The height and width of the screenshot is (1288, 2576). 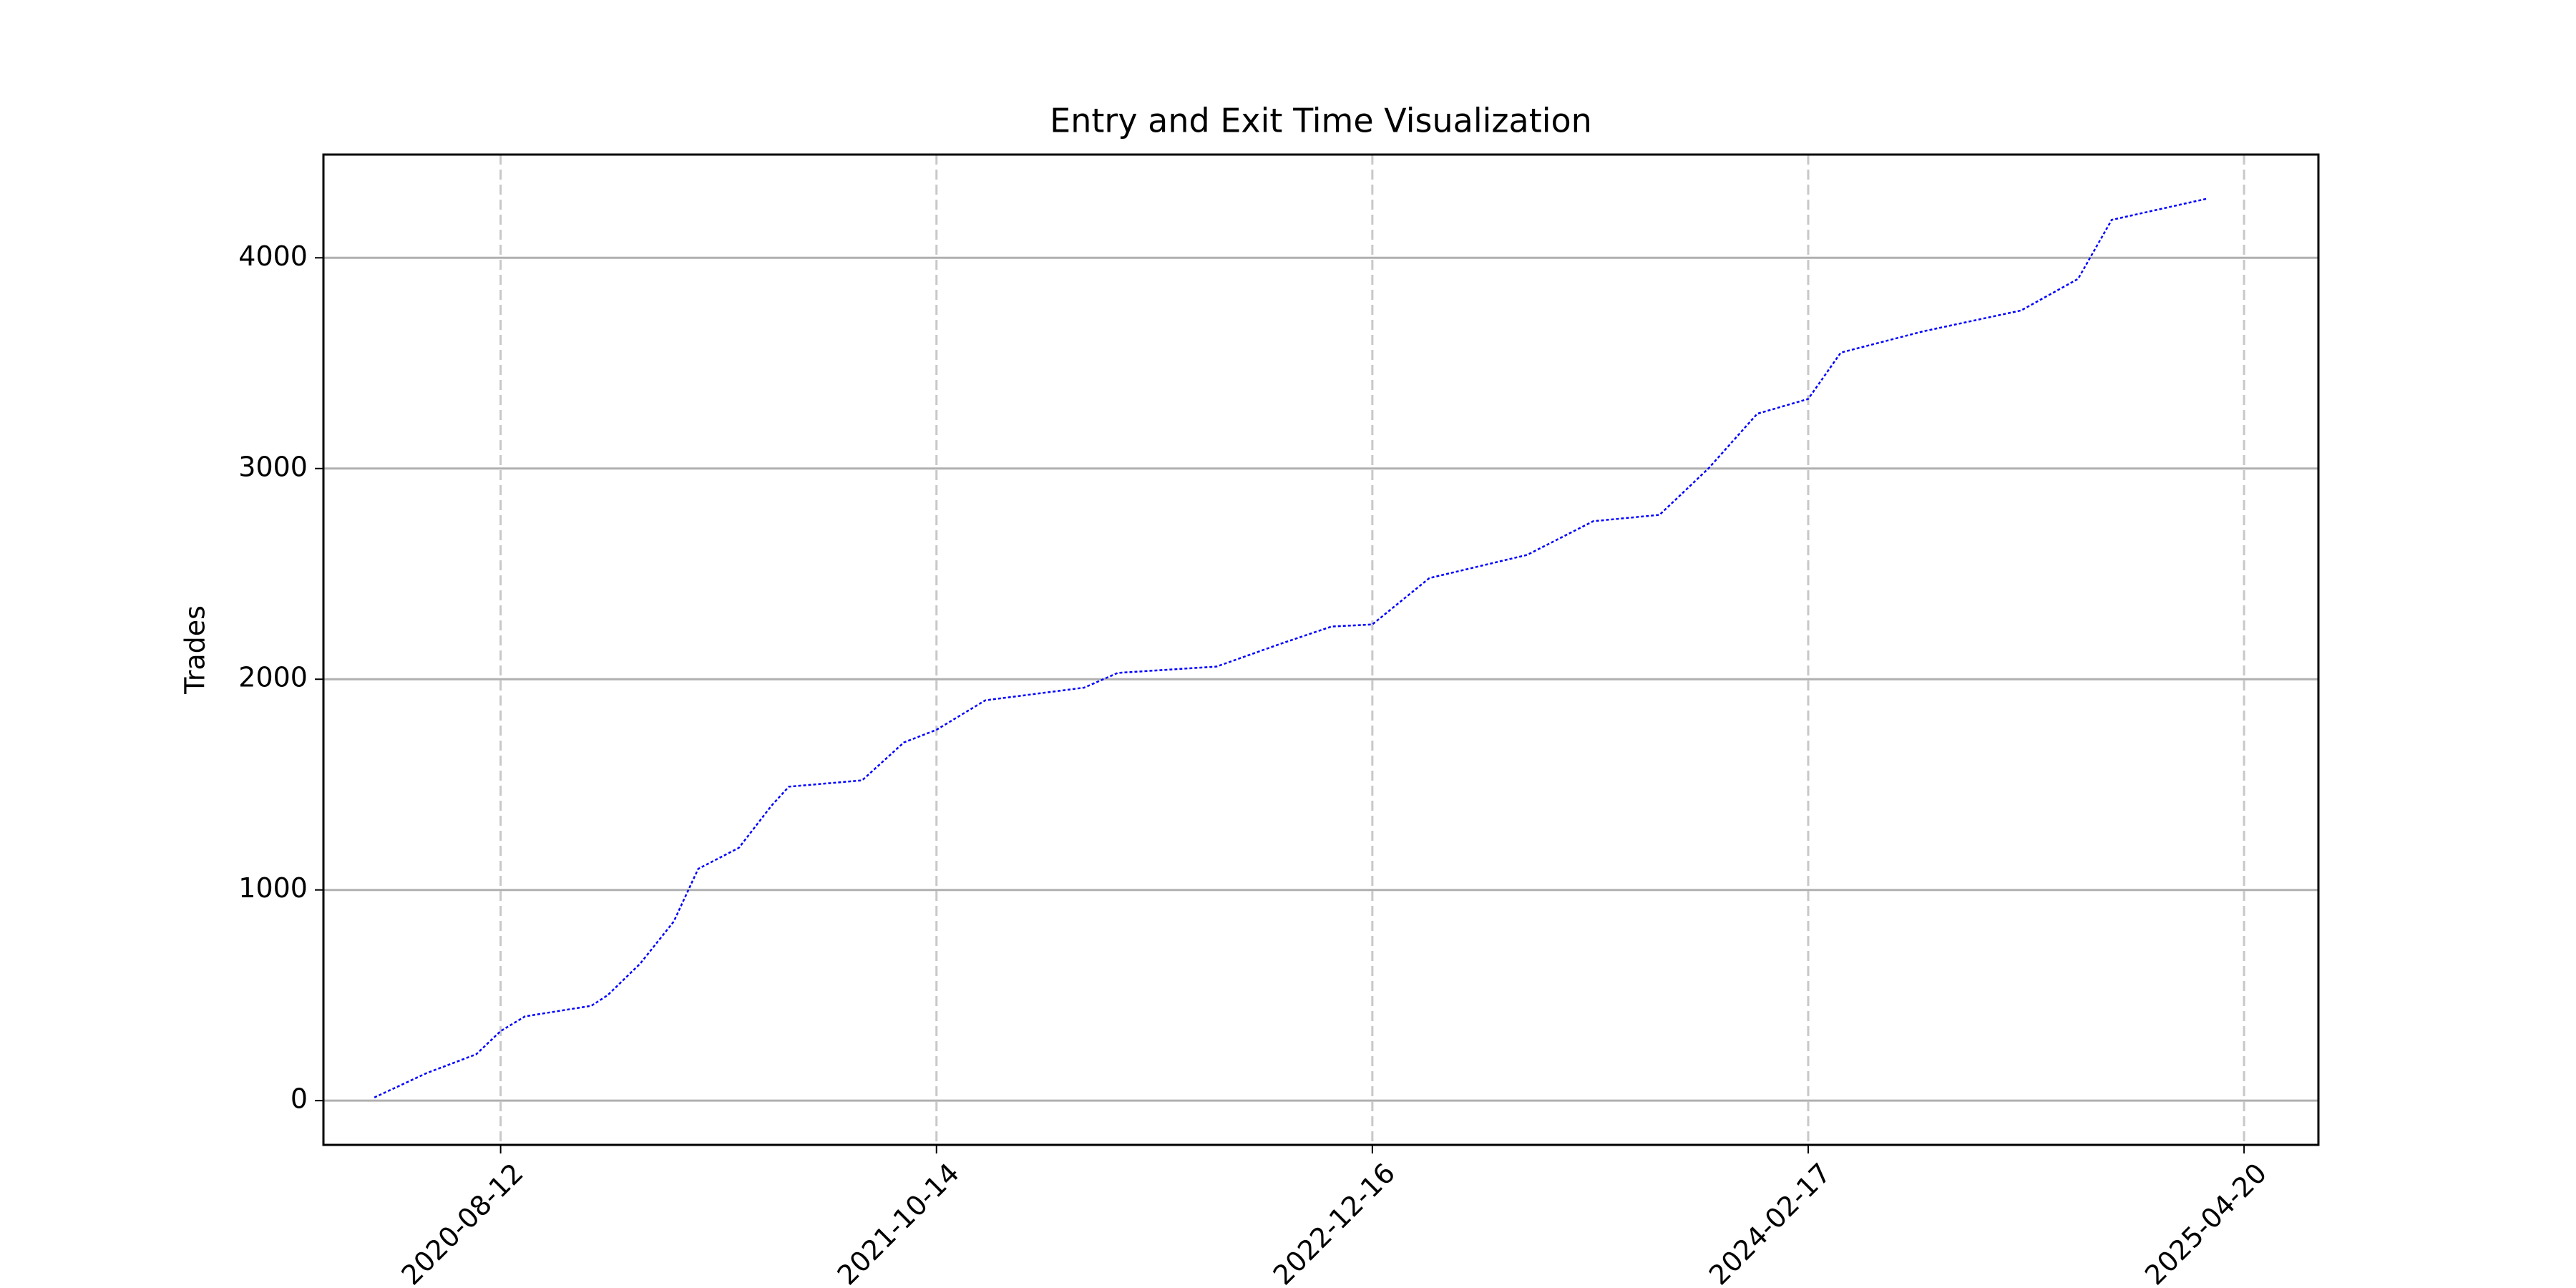 I want to click on y-tick-label: 4000, so click(x=273, y=256).